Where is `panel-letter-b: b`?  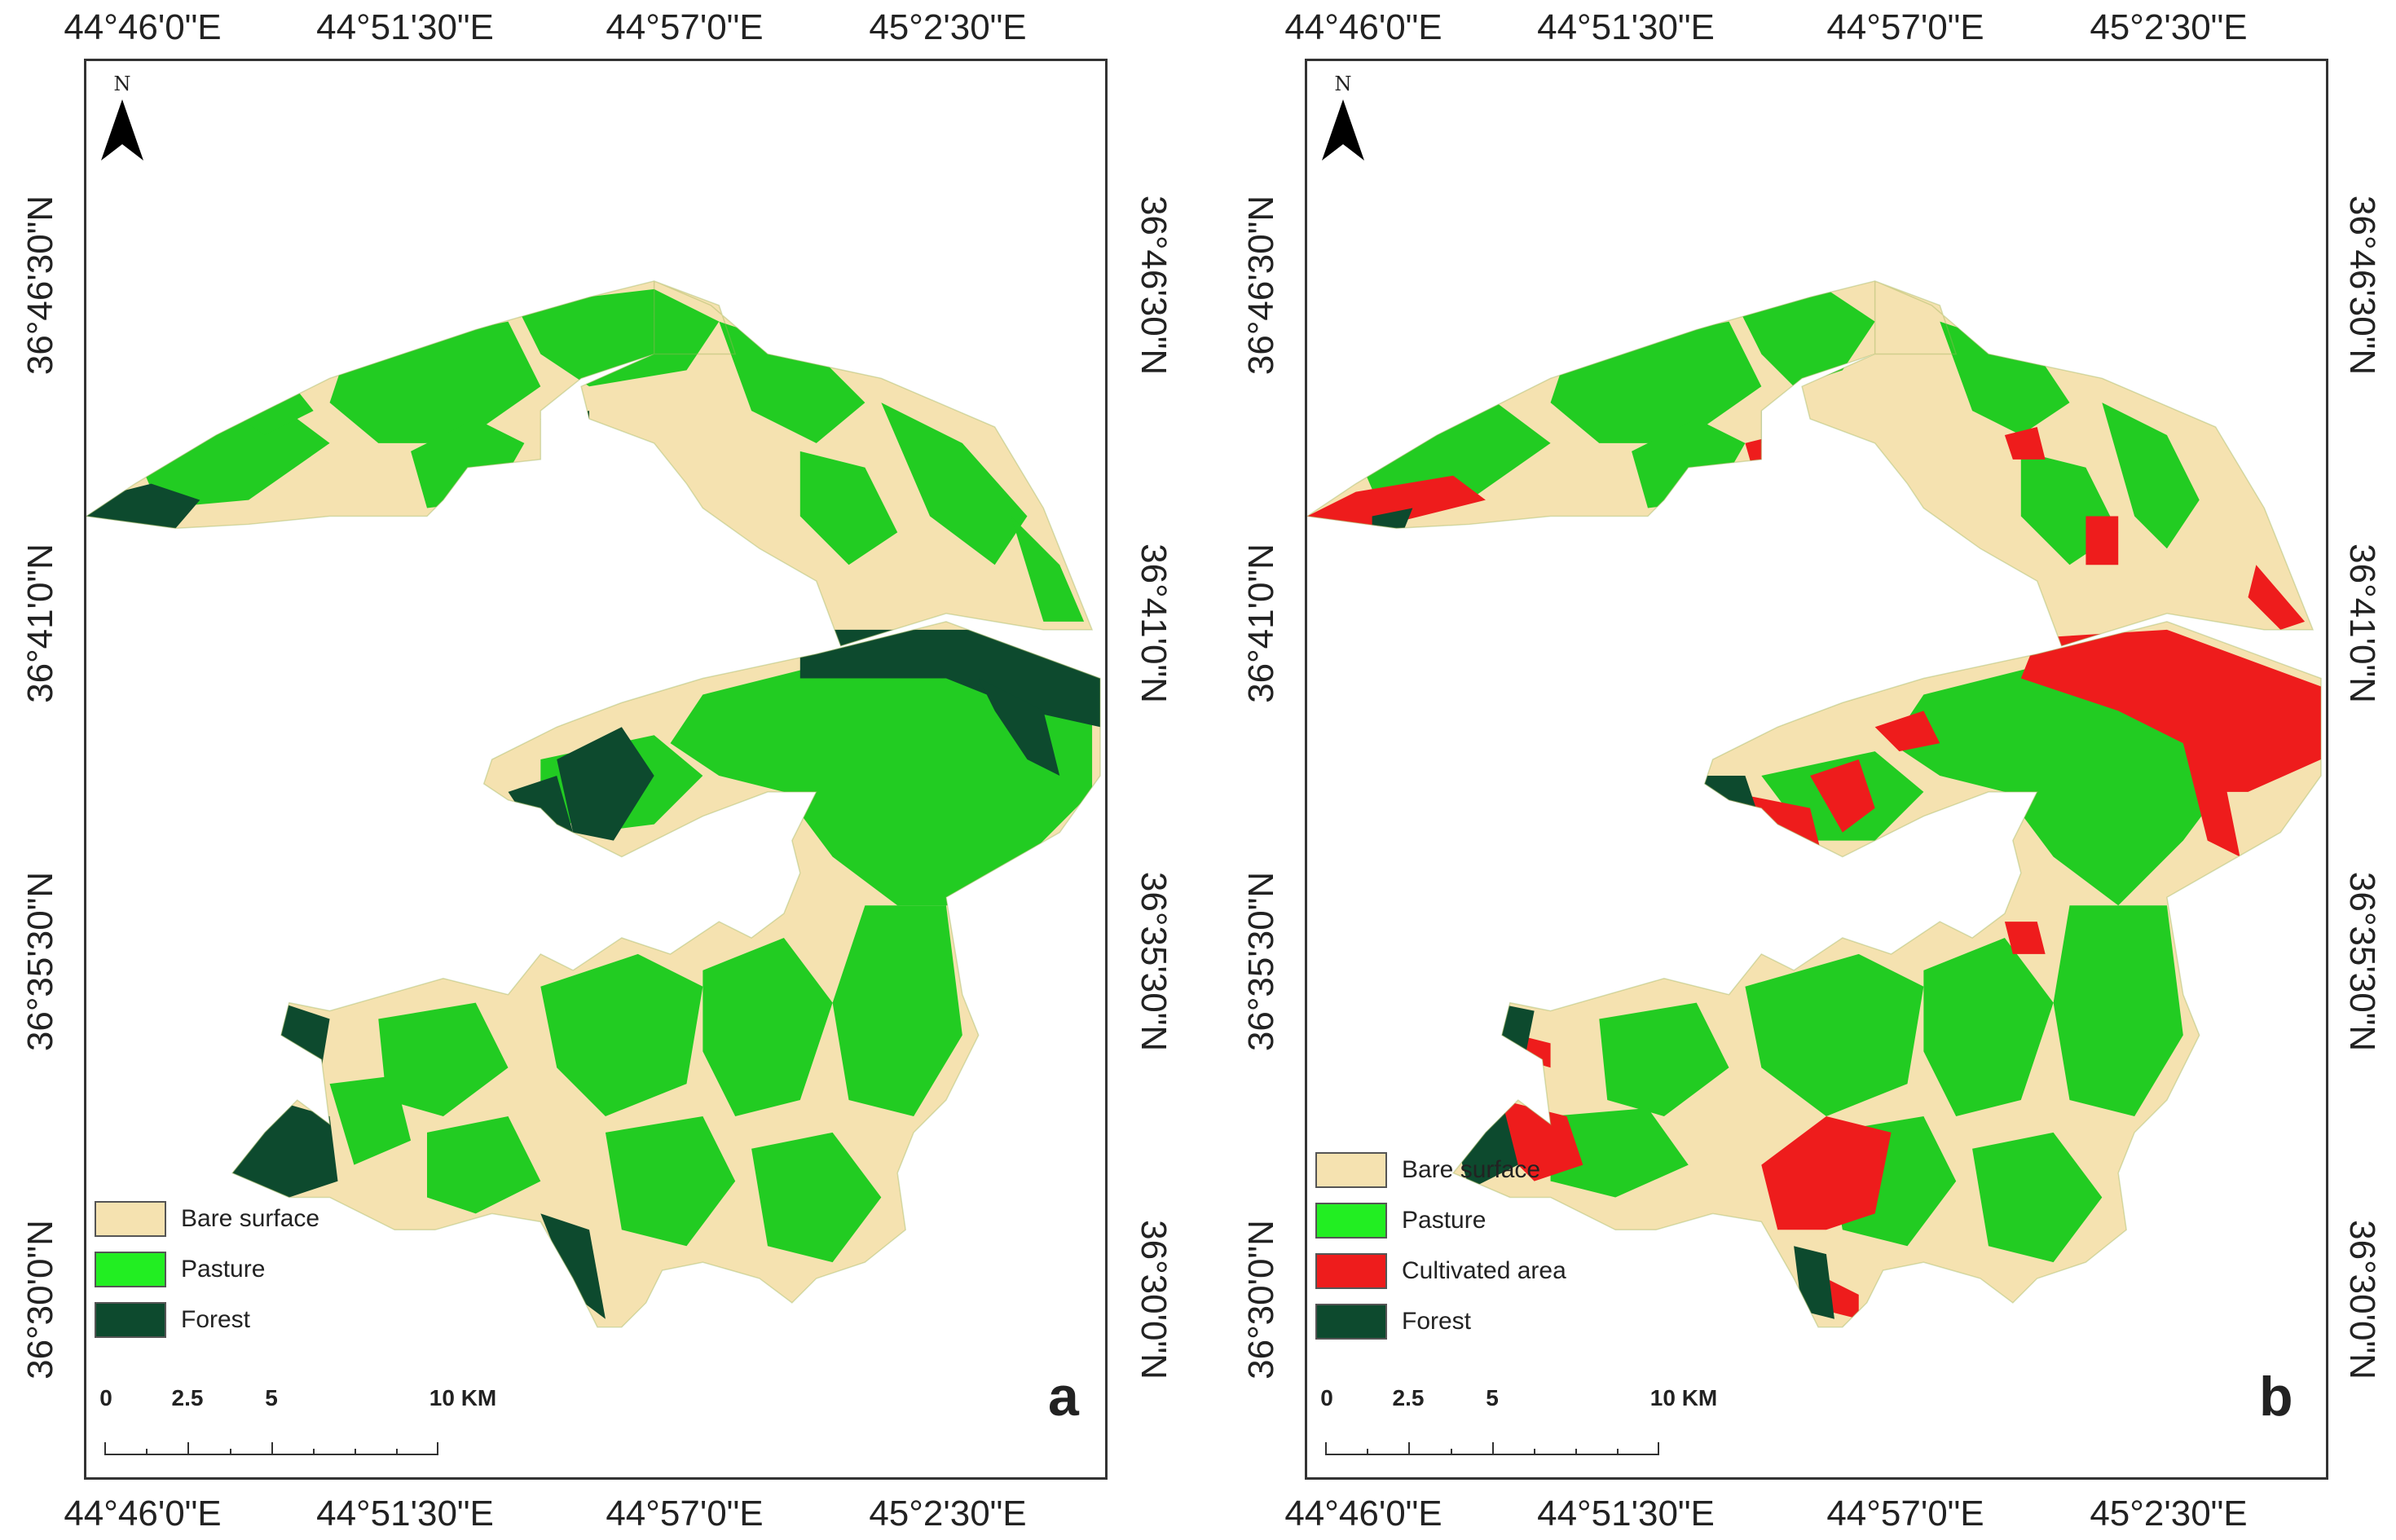
panel-letter-b: b is located at coordinates (2276, 1397).